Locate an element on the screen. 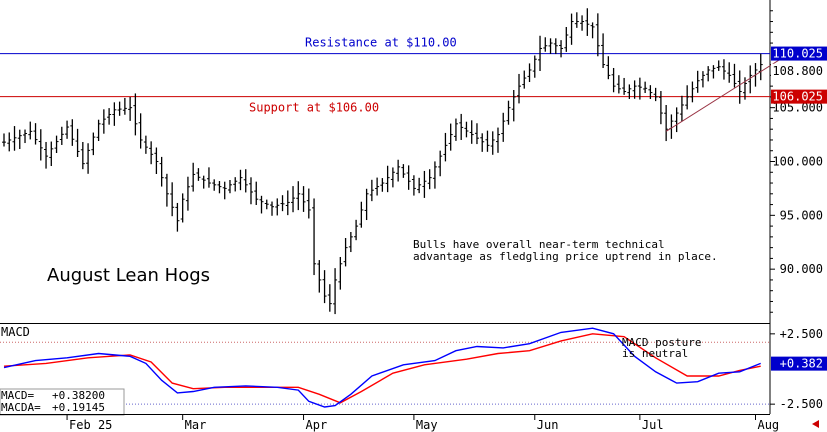 The width and height of the screenshot is (827, 432). x-axis: Feb 25 Mar Apr May Jun Jul Aug is located at coordinates (422, 423).